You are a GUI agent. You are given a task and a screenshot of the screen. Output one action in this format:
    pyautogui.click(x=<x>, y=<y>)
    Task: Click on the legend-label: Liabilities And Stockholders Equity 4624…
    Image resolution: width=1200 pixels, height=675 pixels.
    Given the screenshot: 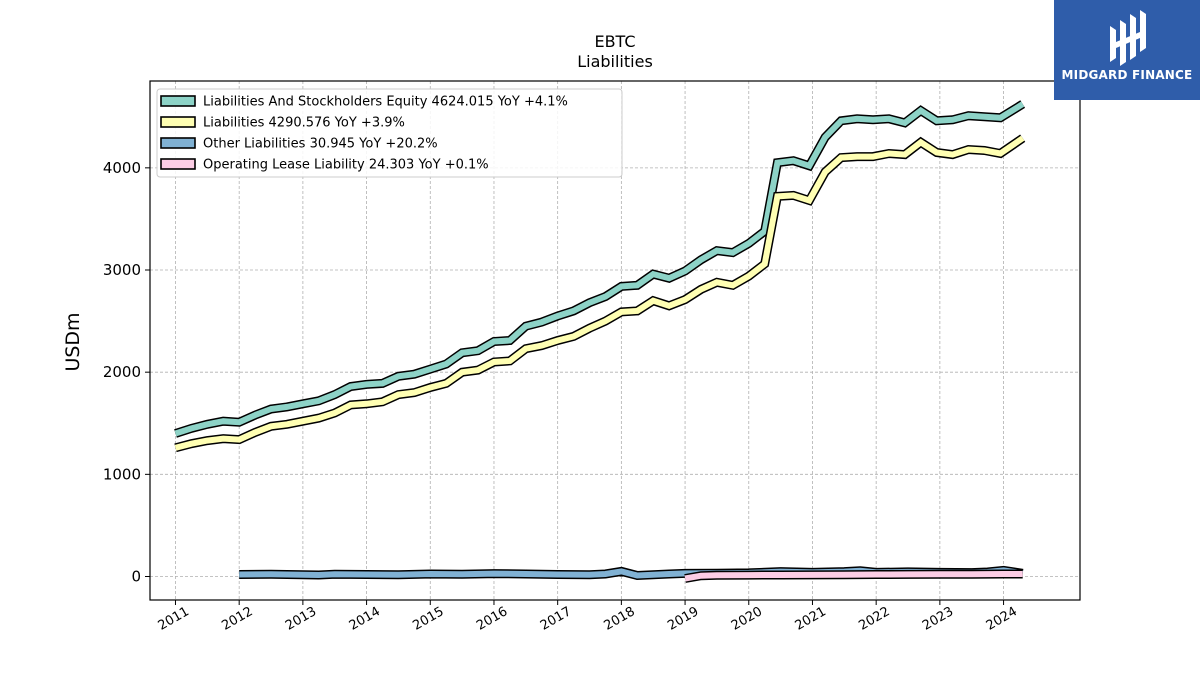 What is the action you would take?
    pyautogui.click(x=385, y=102)
    